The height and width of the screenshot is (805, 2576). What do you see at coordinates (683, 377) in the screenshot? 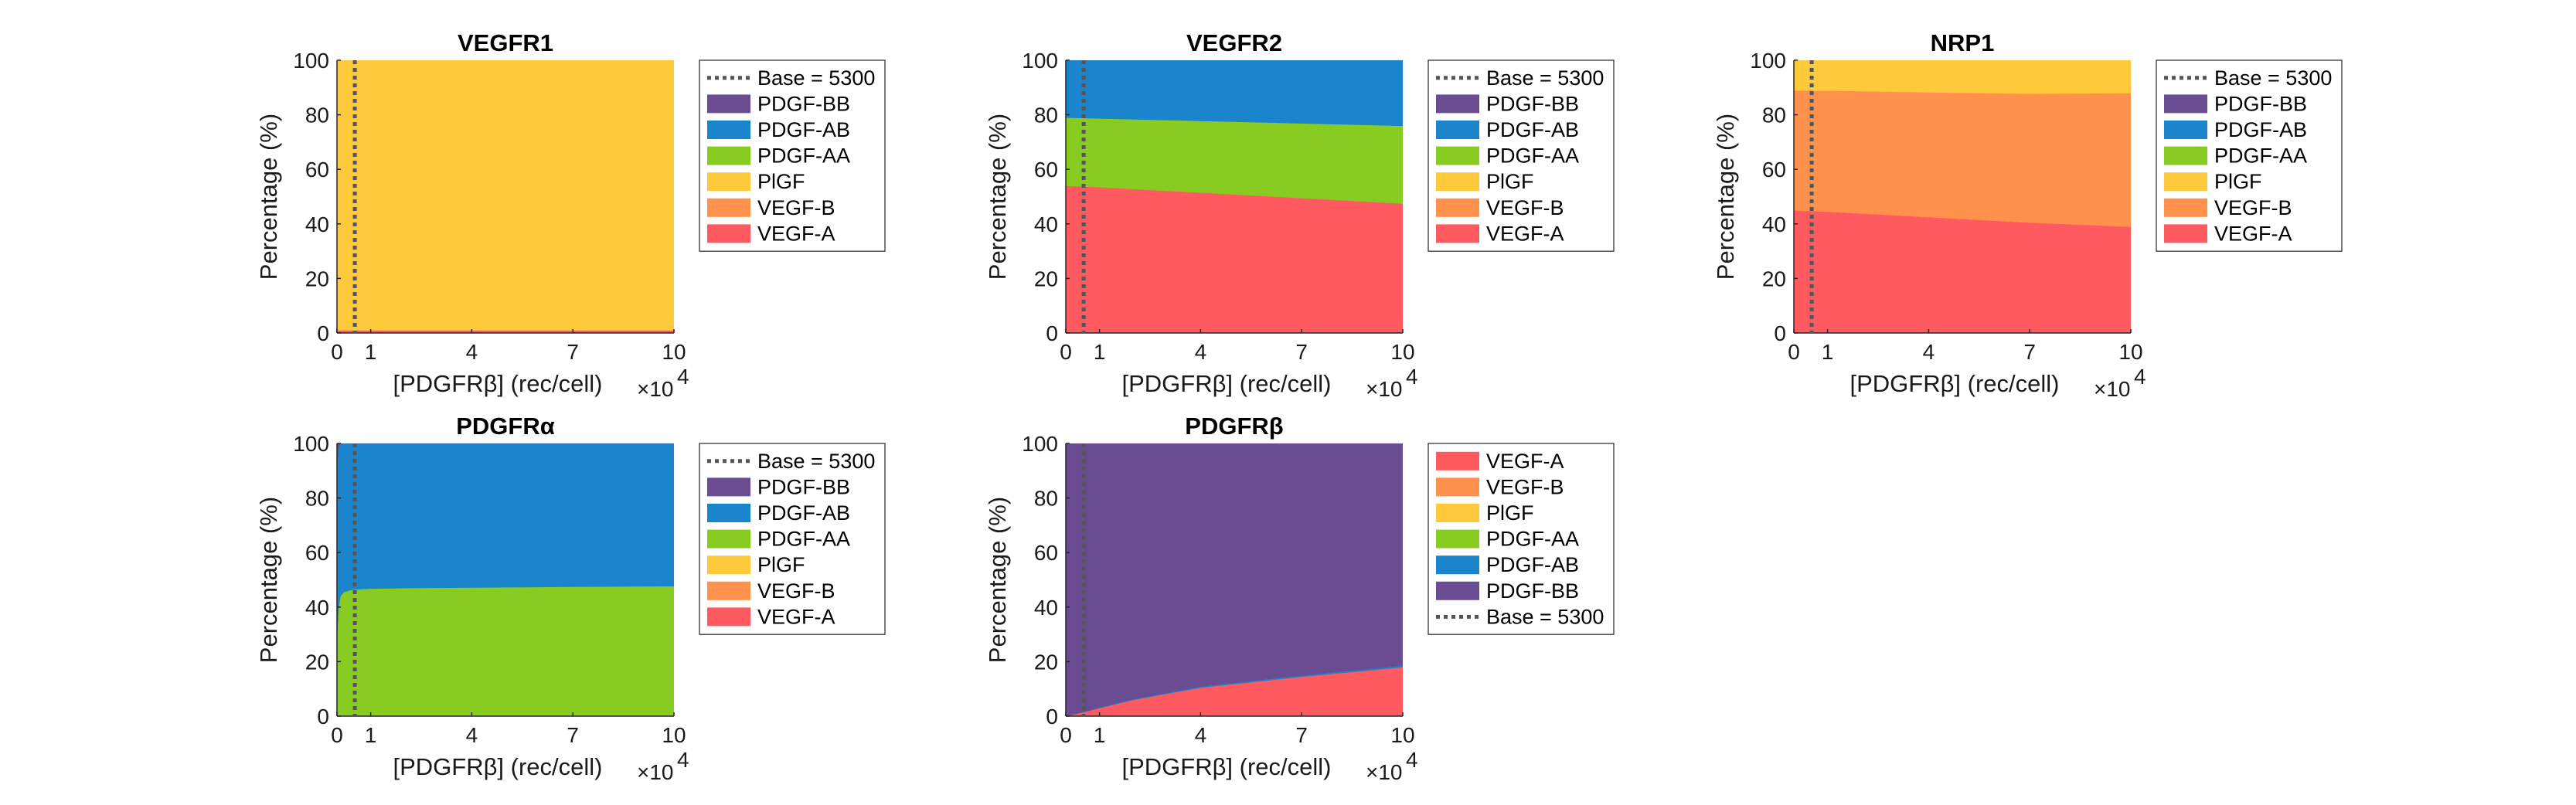
I see `x-axis-exponent: 4` at bounding box center [683, 377].